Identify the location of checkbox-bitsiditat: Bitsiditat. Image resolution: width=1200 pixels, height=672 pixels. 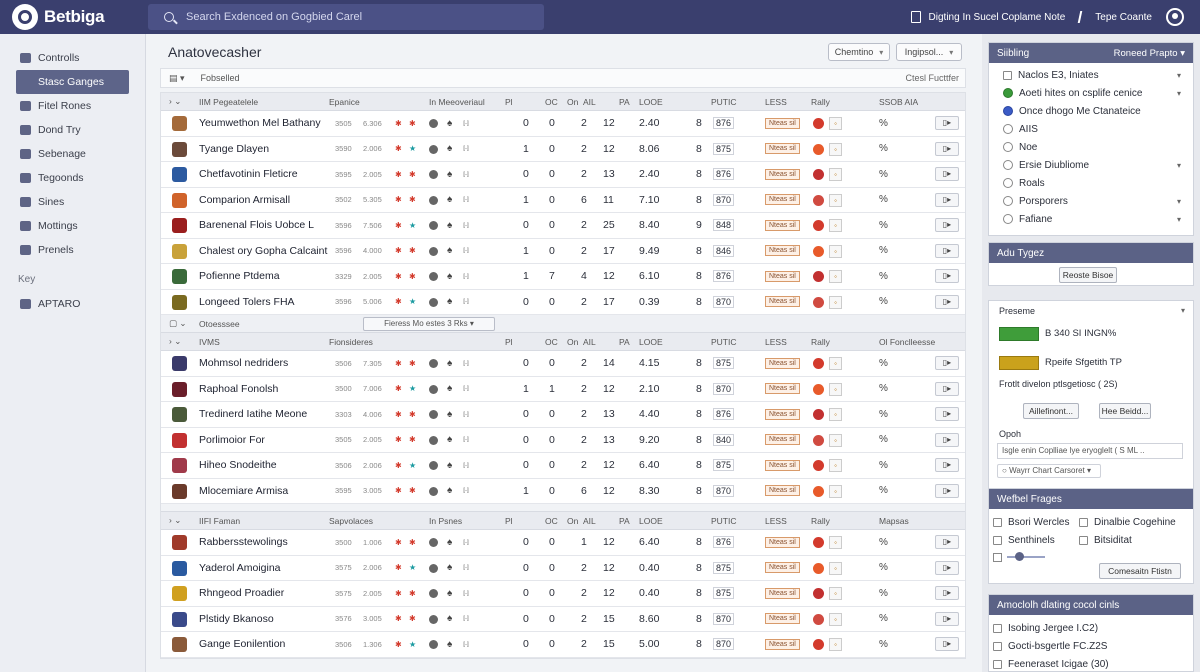
(1098, 540).